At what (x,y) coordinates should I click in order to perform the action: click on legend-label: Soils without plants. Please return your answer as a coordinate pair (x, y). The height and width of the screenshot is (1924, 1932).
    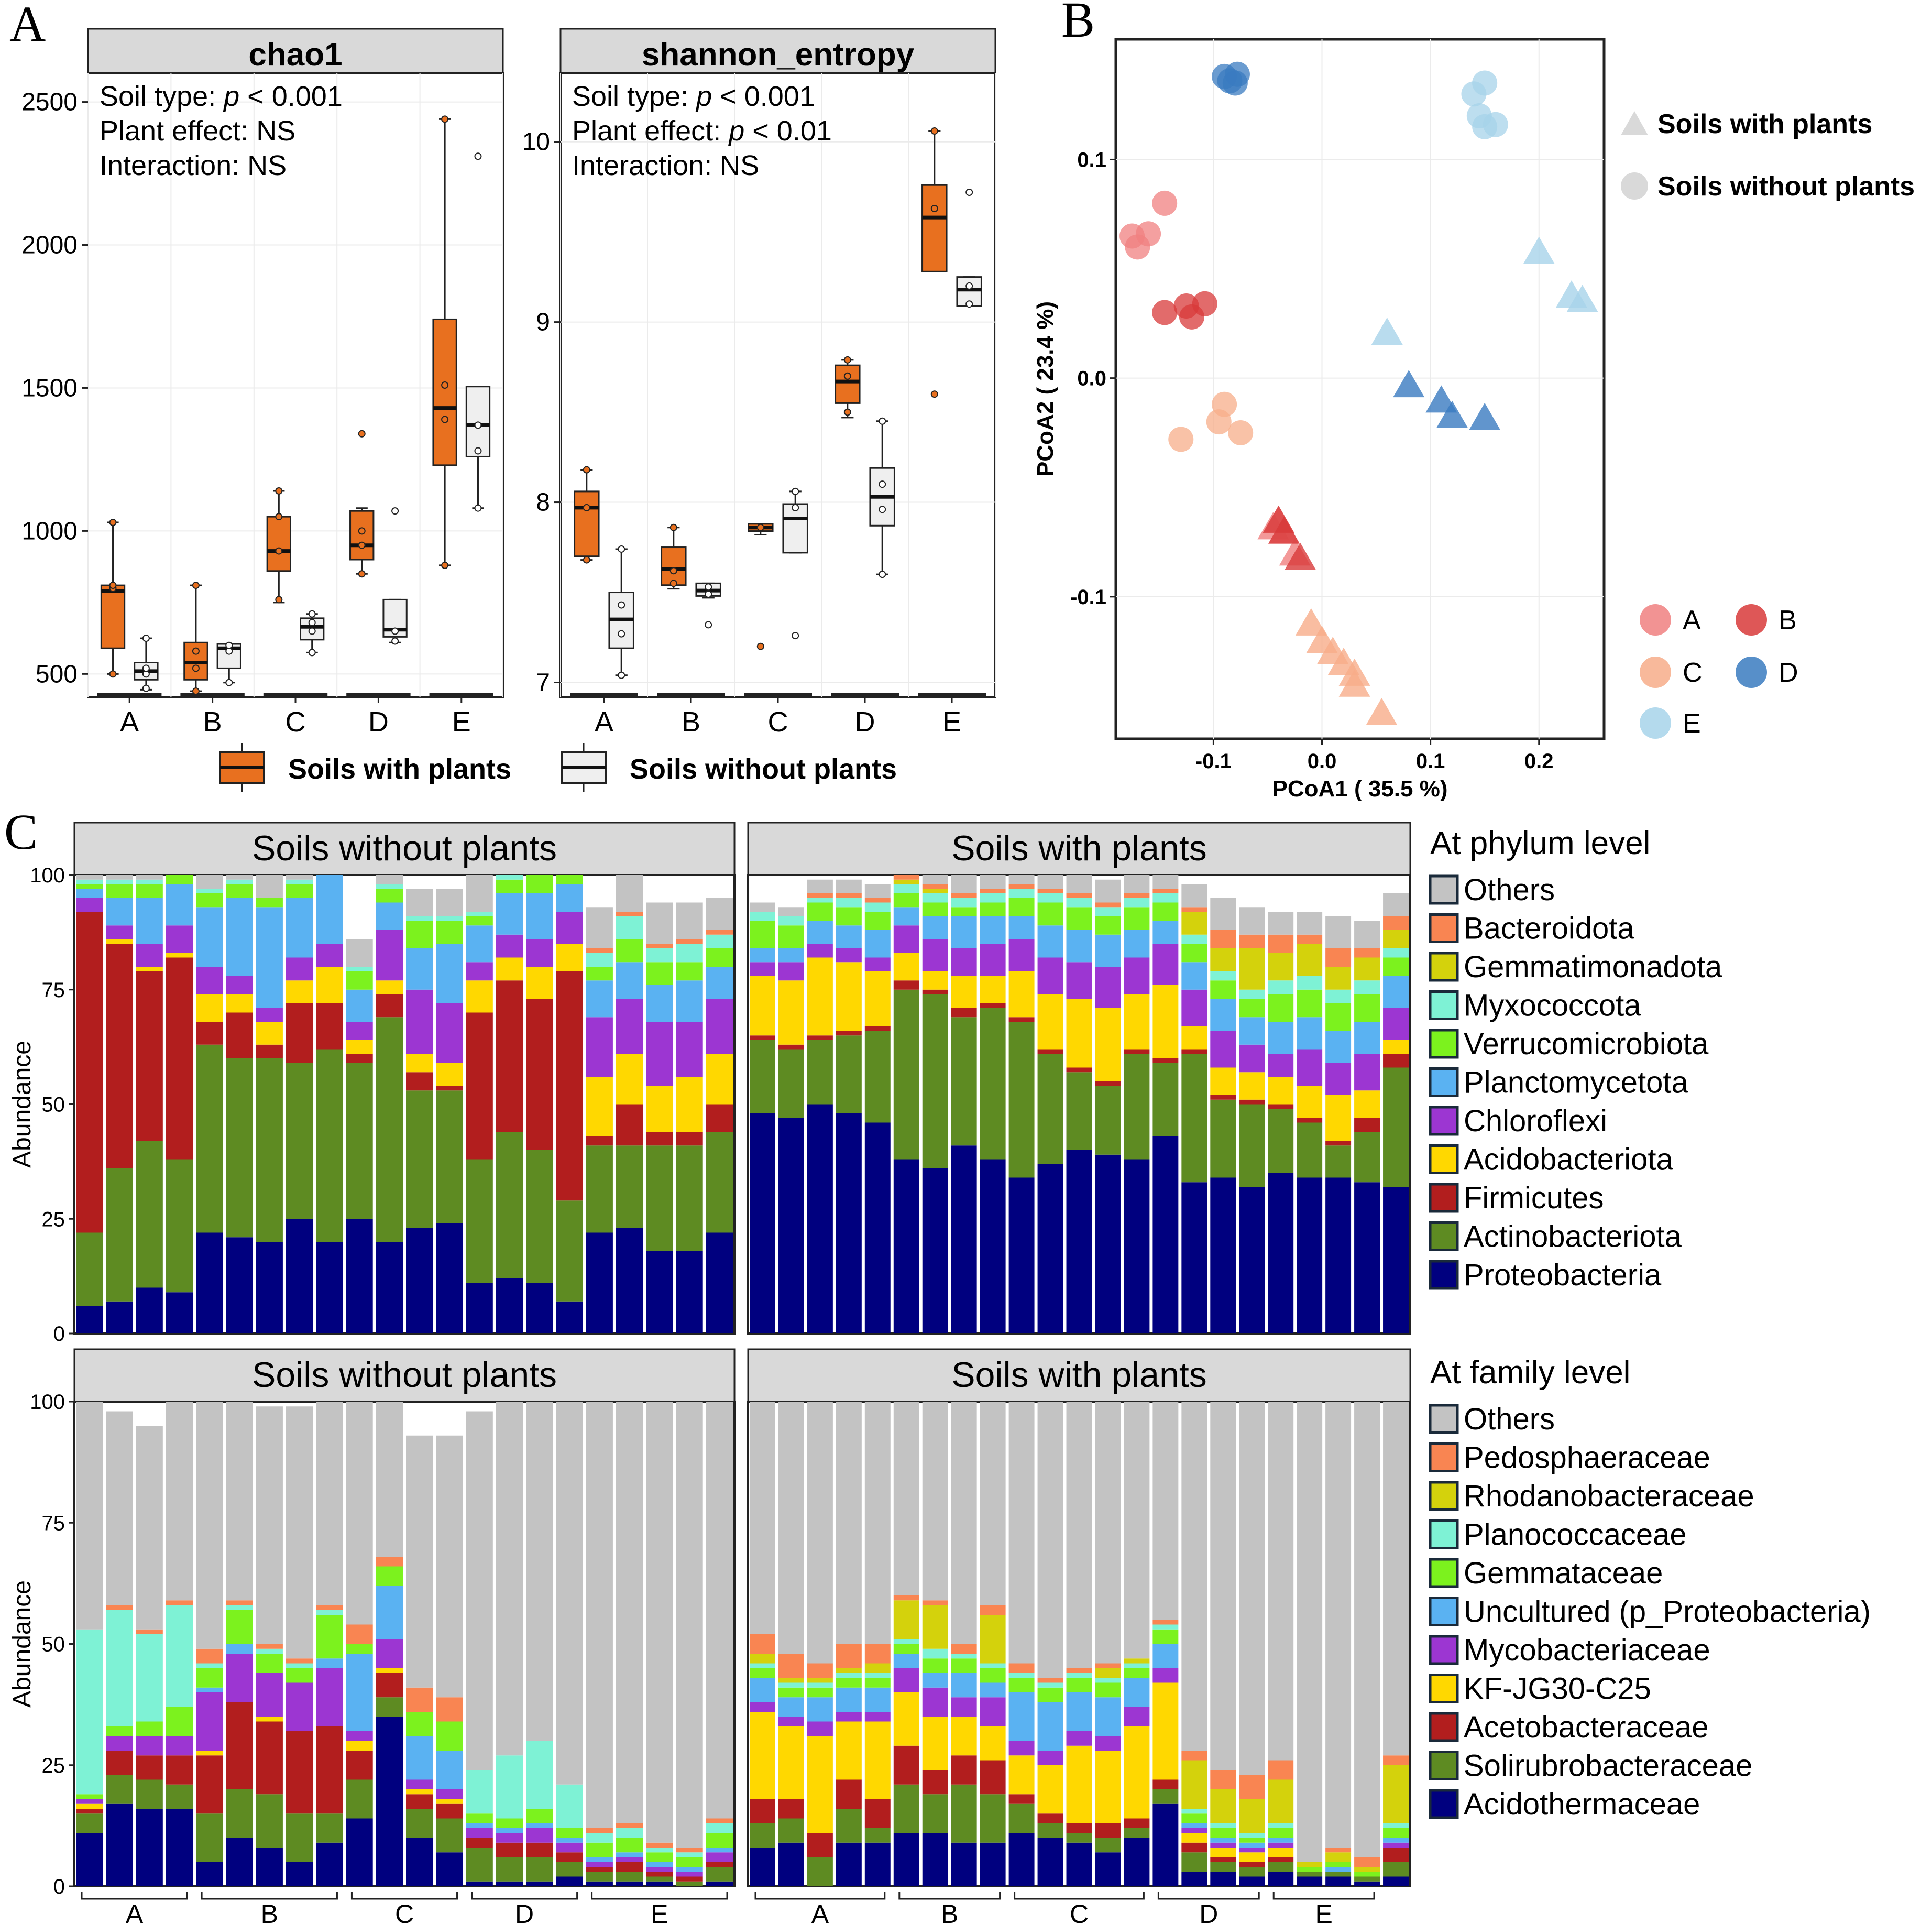
    Looking at the image, I should click on (1786, 186).